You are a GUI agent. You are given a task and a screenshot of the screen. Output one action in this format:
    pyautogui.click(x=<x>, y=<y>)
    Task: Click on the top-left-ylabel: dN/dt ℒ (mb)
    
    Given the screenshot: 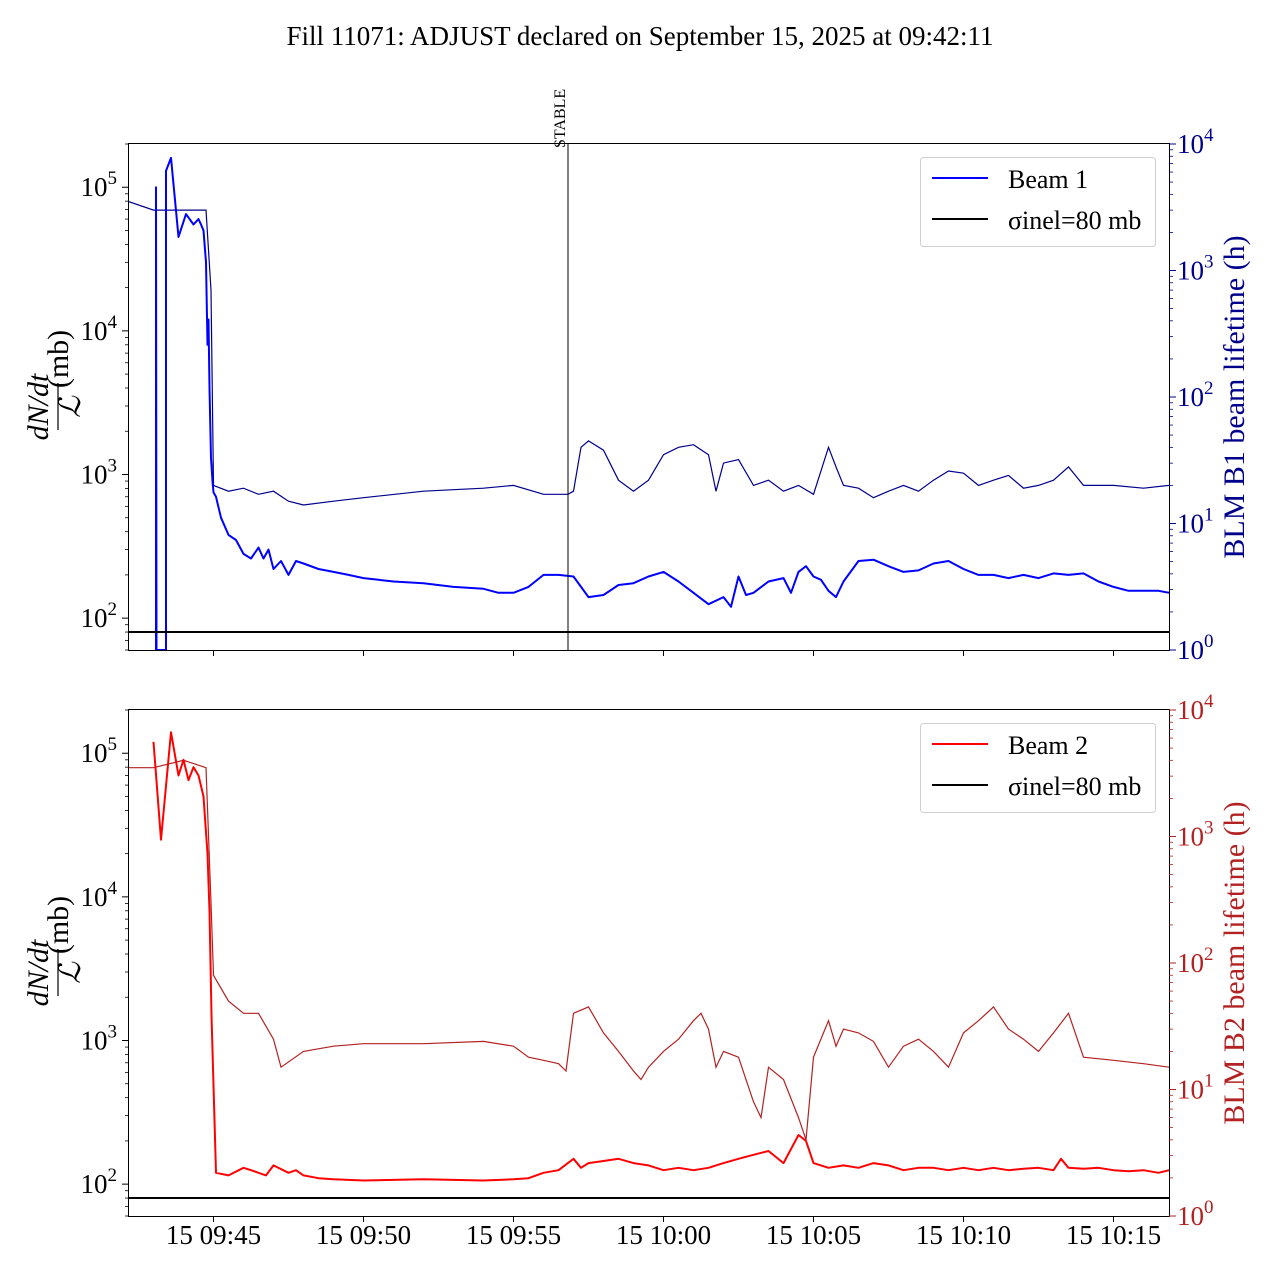 What is the action you would take?
    pyautogui.click(x=54, y=385)
    